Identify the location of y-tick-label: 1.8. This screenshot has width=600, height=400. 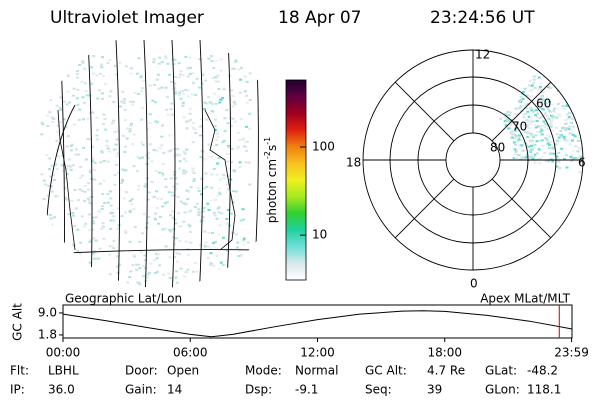
(47, 334).